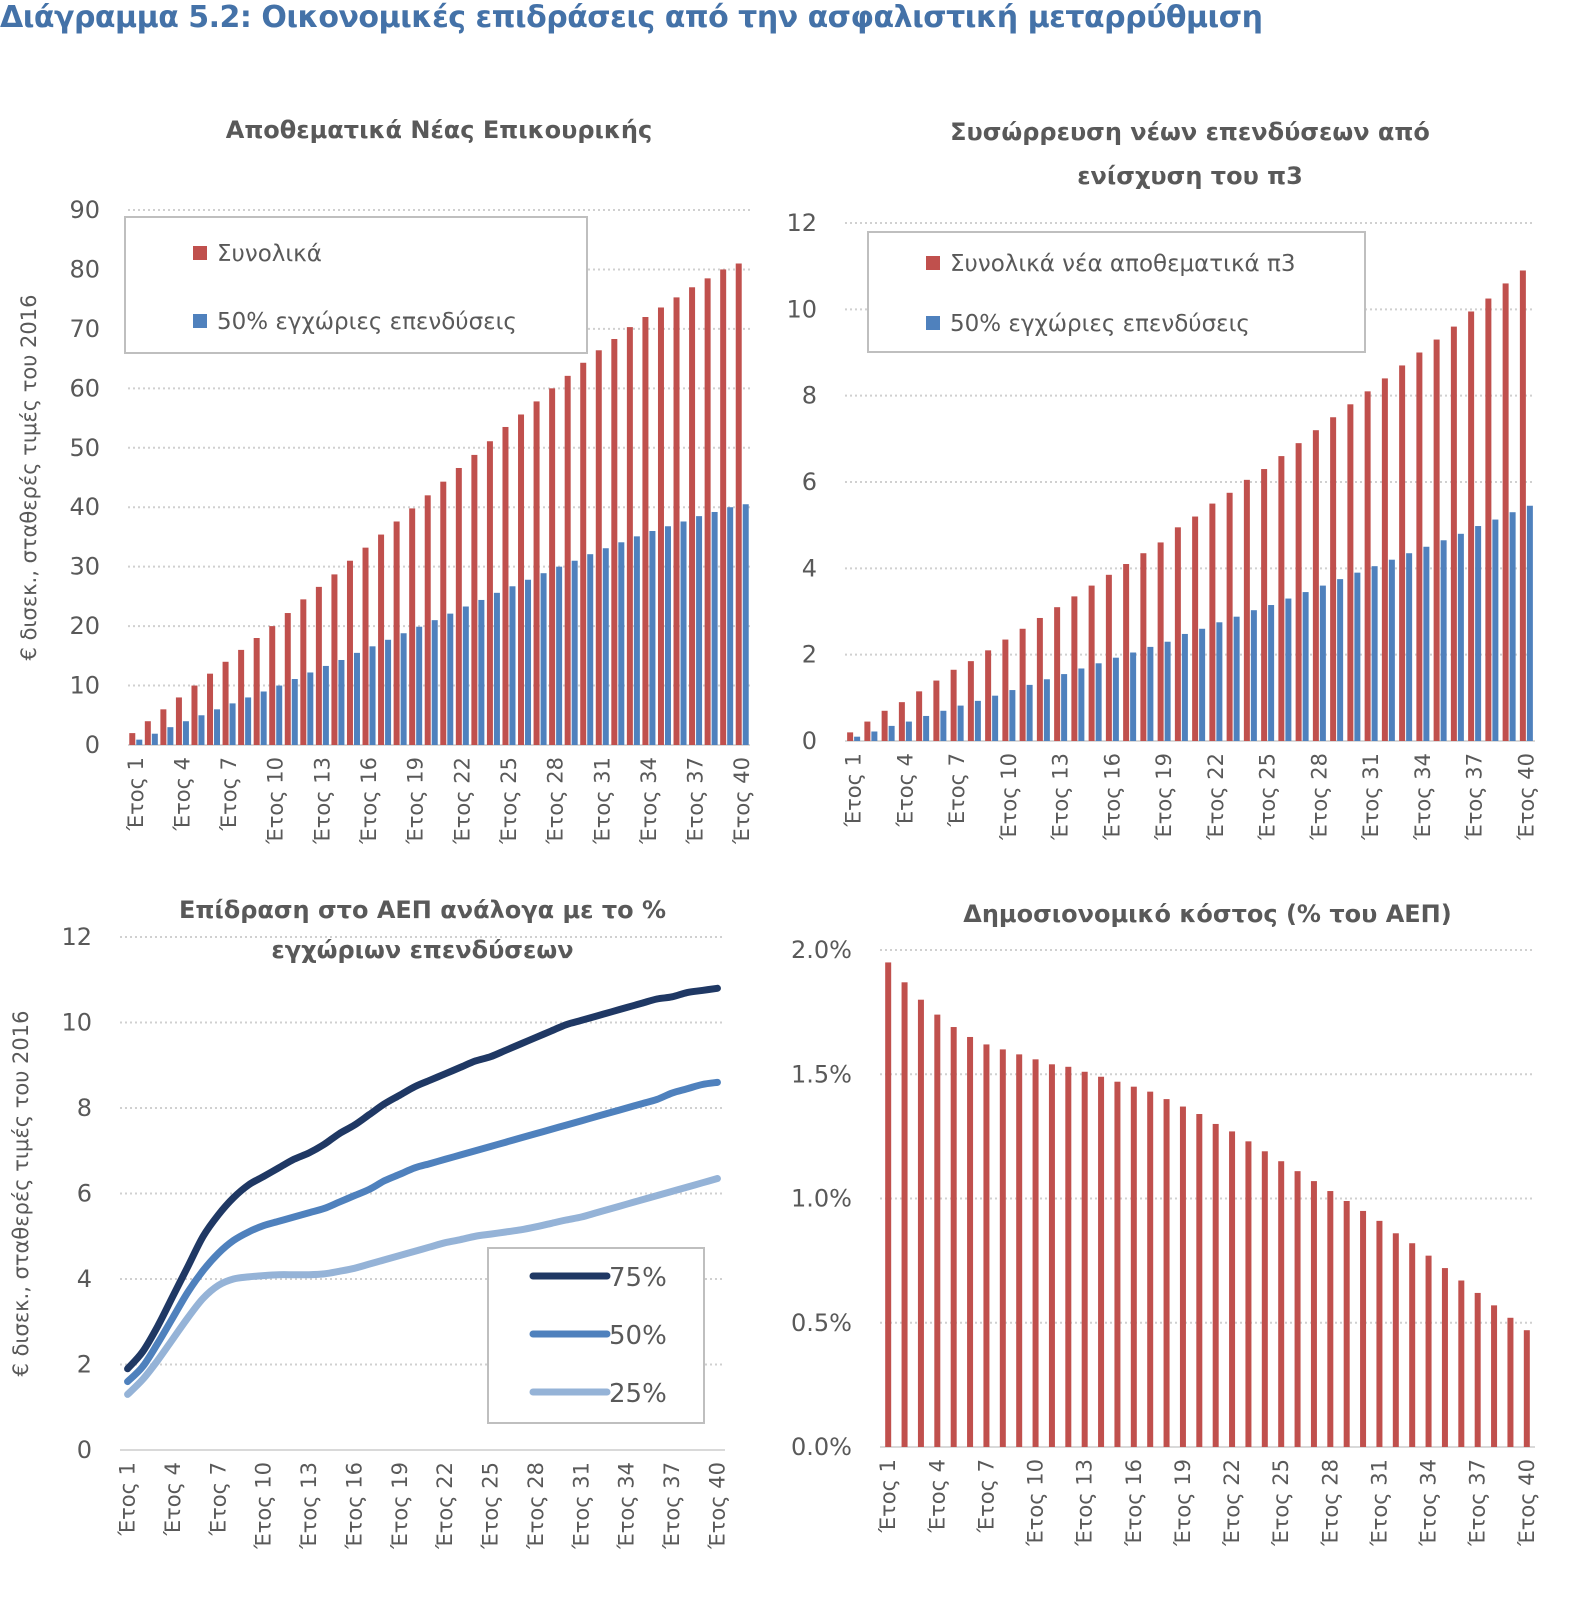 This screenshot has width=1575, height=1600. What do you see at coordinates (1232, 1503) in the screenshot?
I see `x-tick-label: Έτος 22` at bounding box center [1232, 1503].